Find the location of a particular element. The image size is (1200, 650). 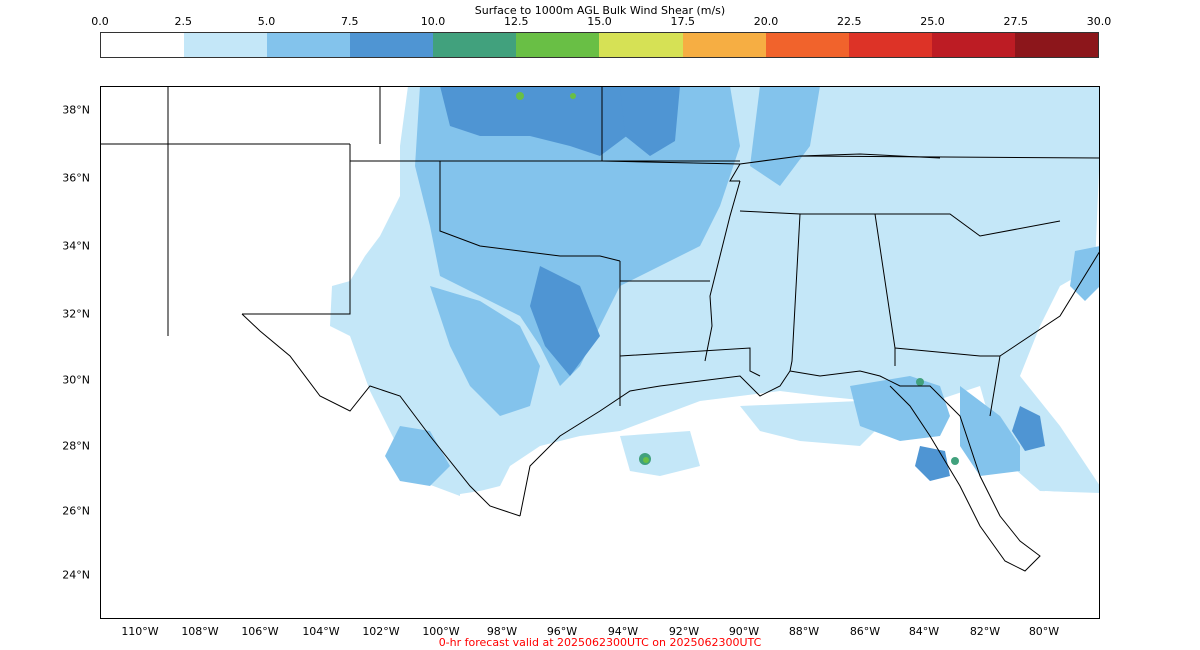

colorbar-tick-label: 12.5 is located at coordinates (516, 21).